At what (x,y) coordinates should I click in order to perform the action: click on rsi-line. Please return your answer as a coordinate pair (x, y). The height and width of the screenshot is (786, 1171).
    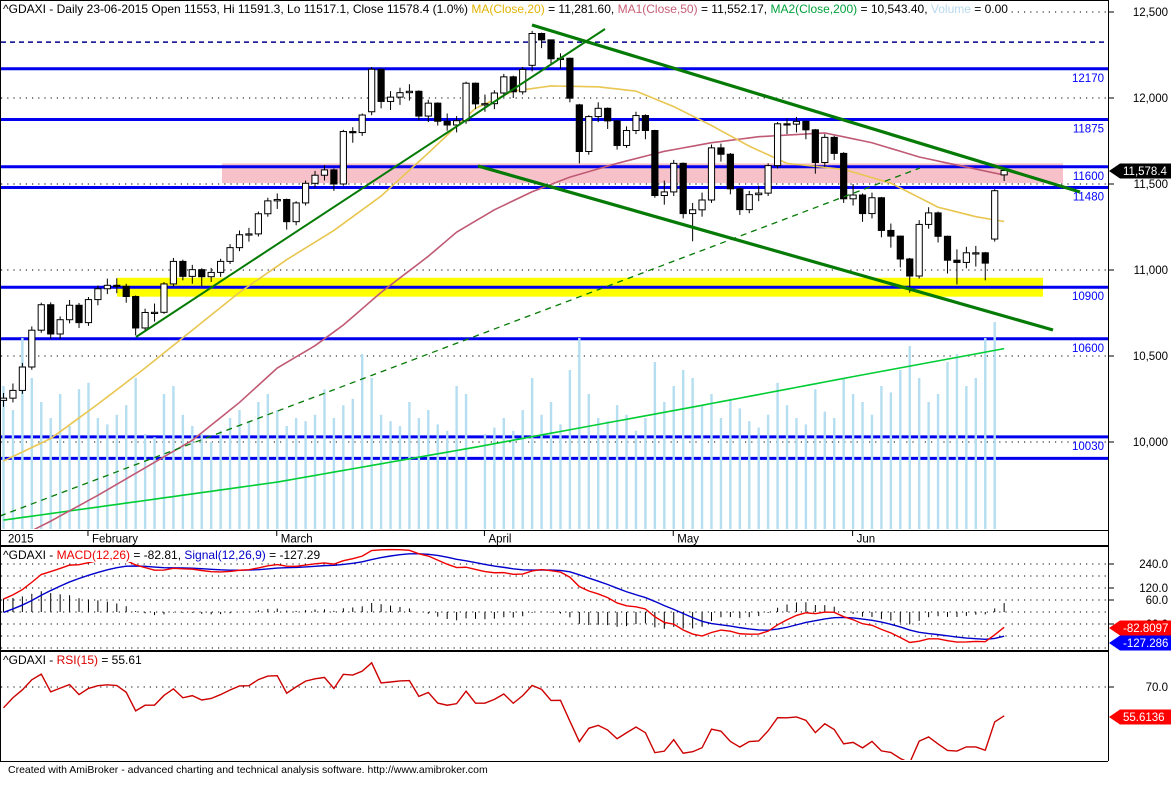
    Looking at the image, I should click on (503, 710).